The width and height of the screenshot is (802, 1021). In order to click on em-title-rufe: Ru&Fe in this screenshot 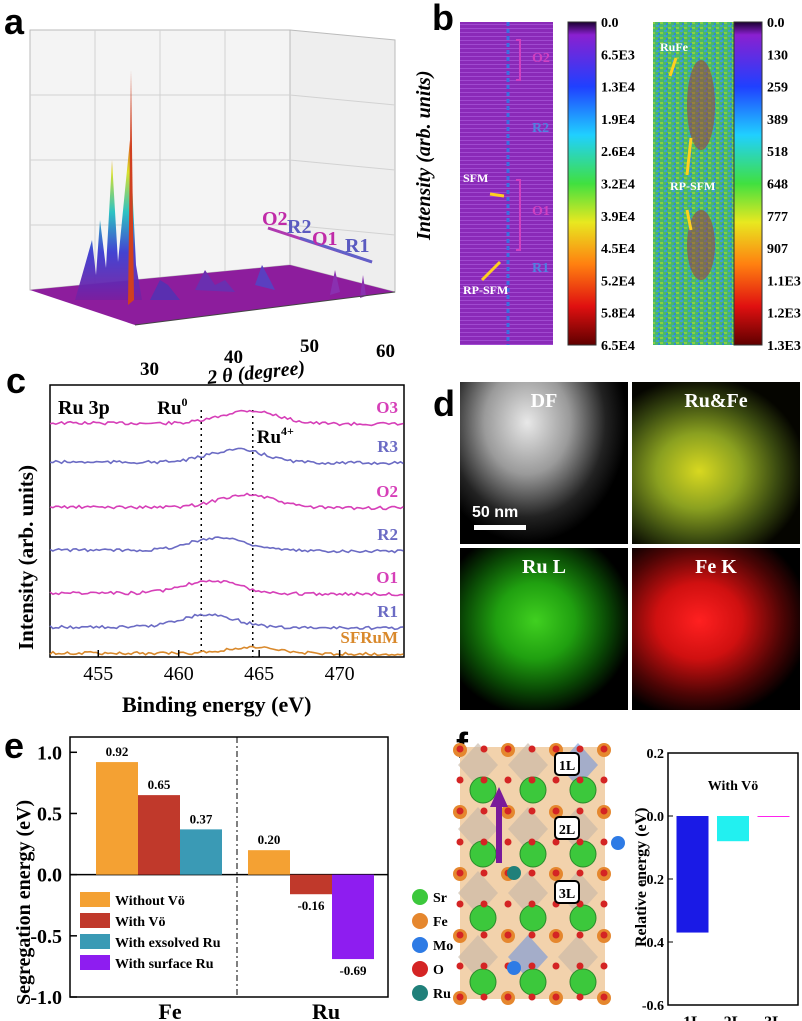, I will do `click(716, 401)`.